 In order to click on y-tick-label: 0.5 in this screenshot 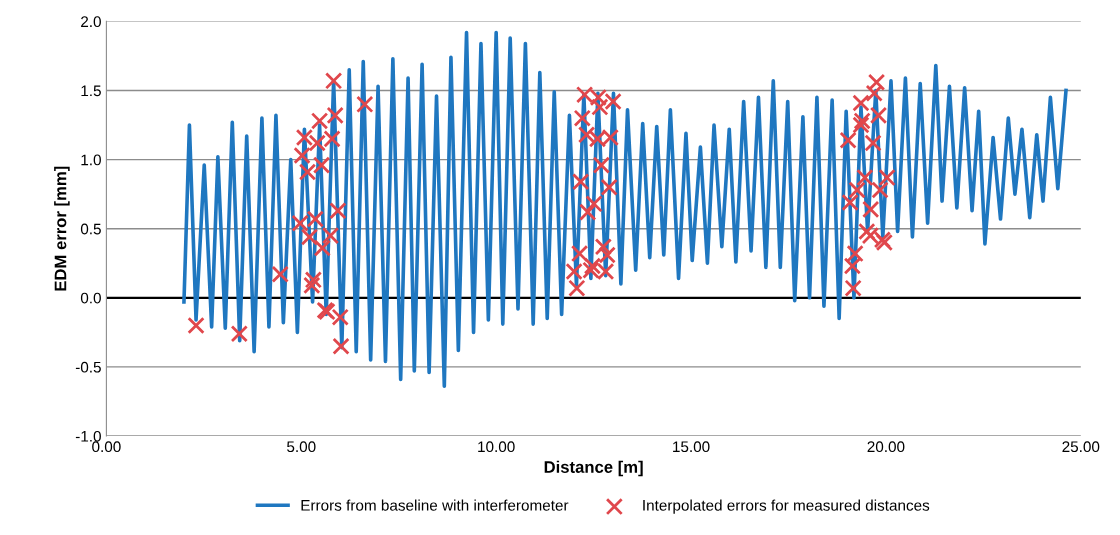, I will do `click(90, 229)`.